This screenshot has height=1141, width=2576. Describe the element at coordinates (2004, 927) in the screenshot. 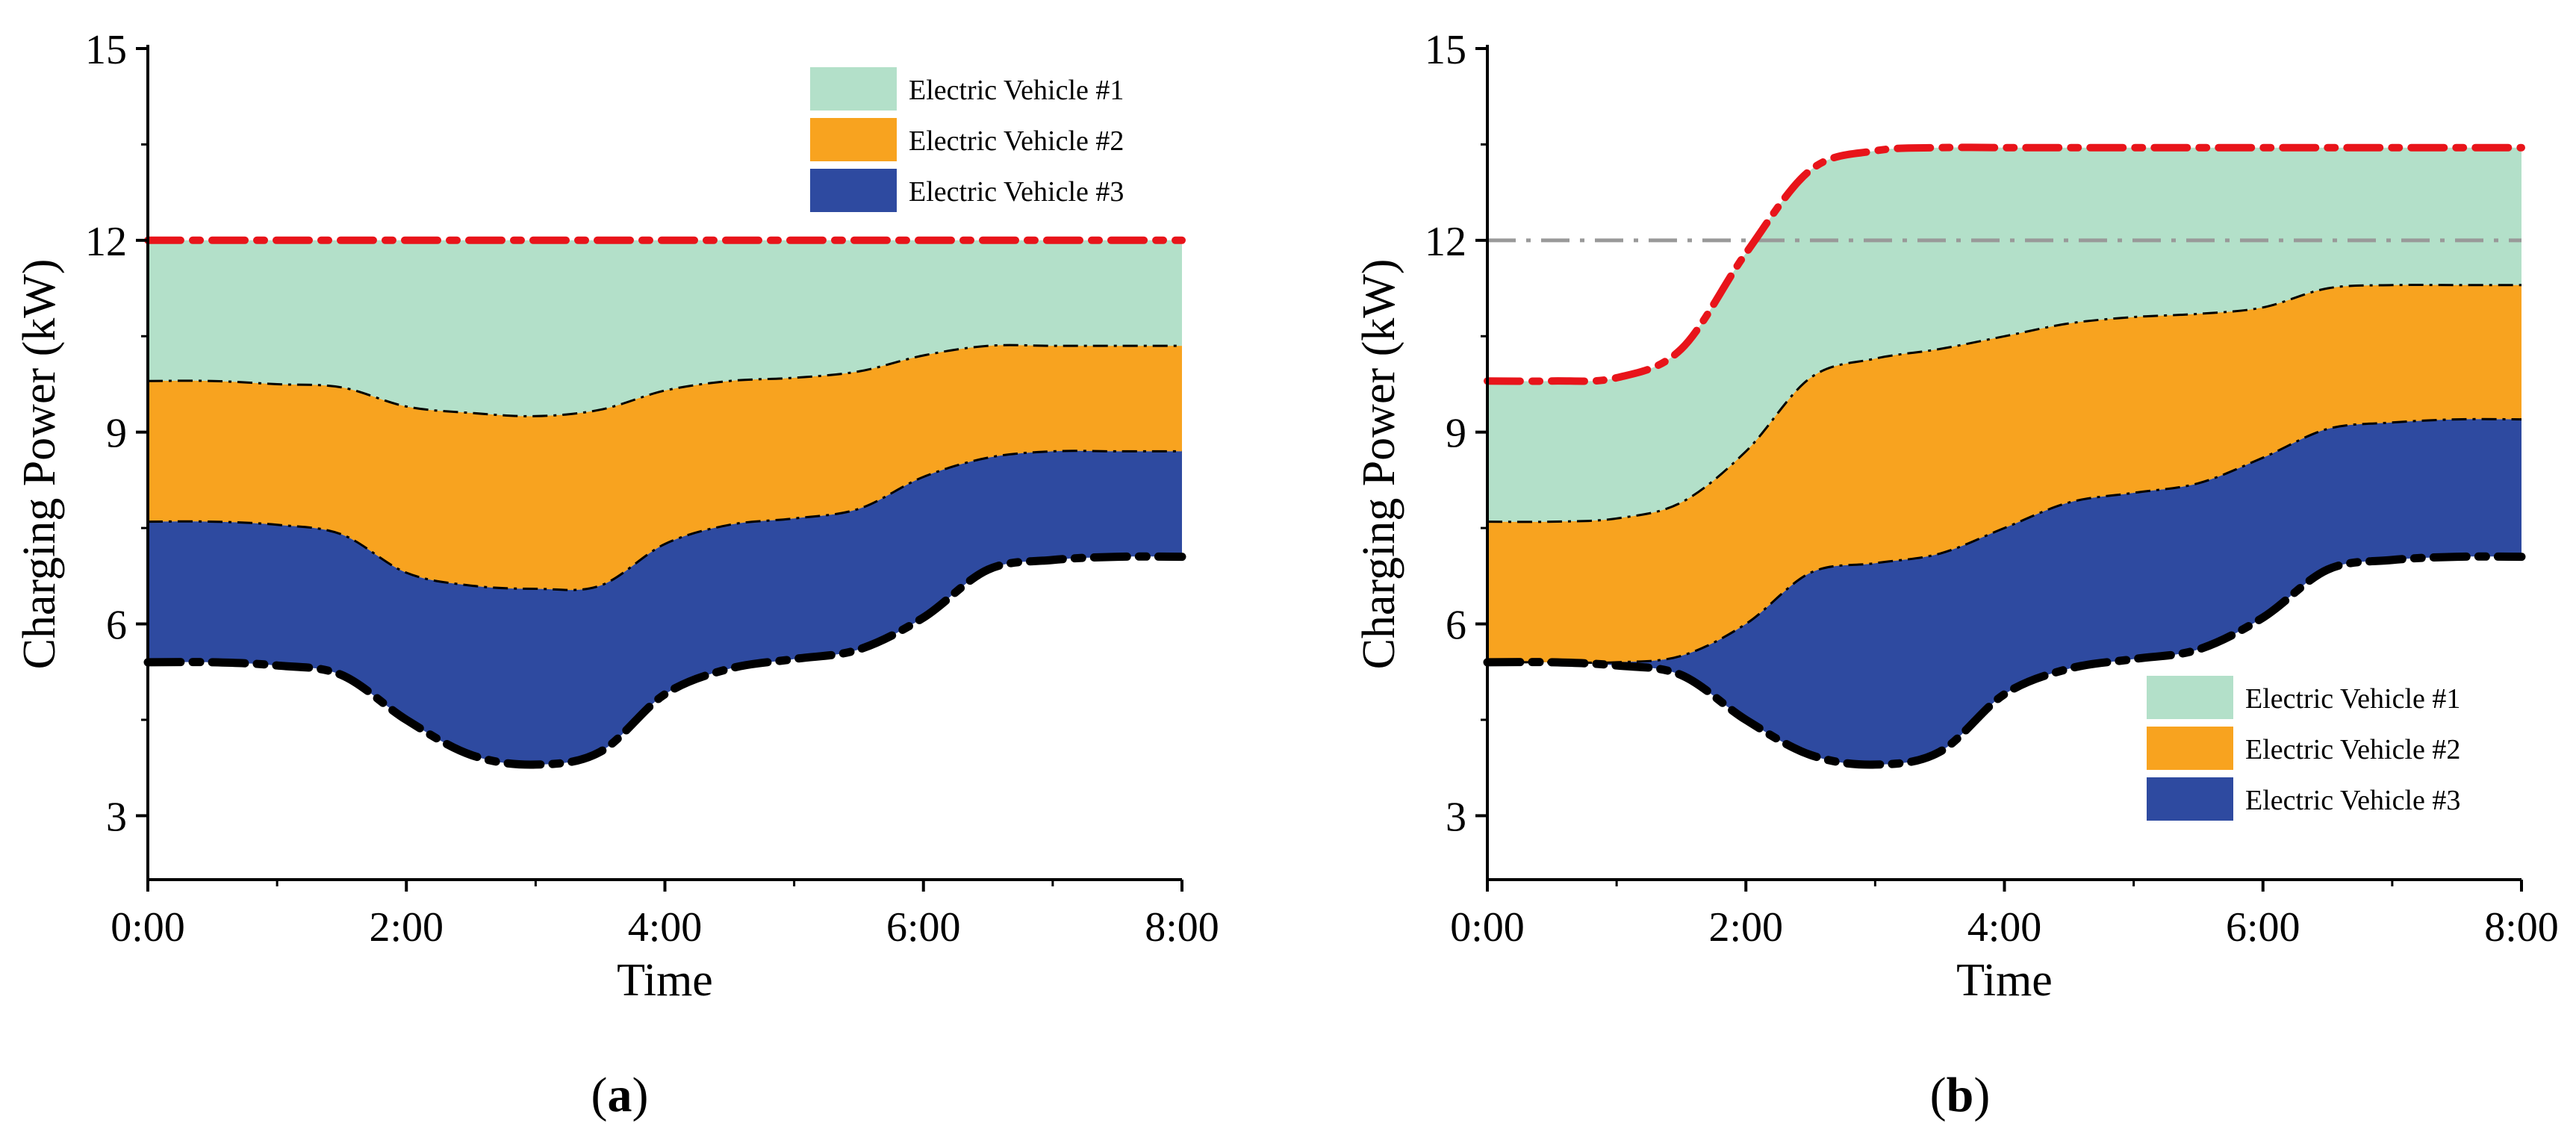

I see `x-tick-label-b: 4:00` at that location.